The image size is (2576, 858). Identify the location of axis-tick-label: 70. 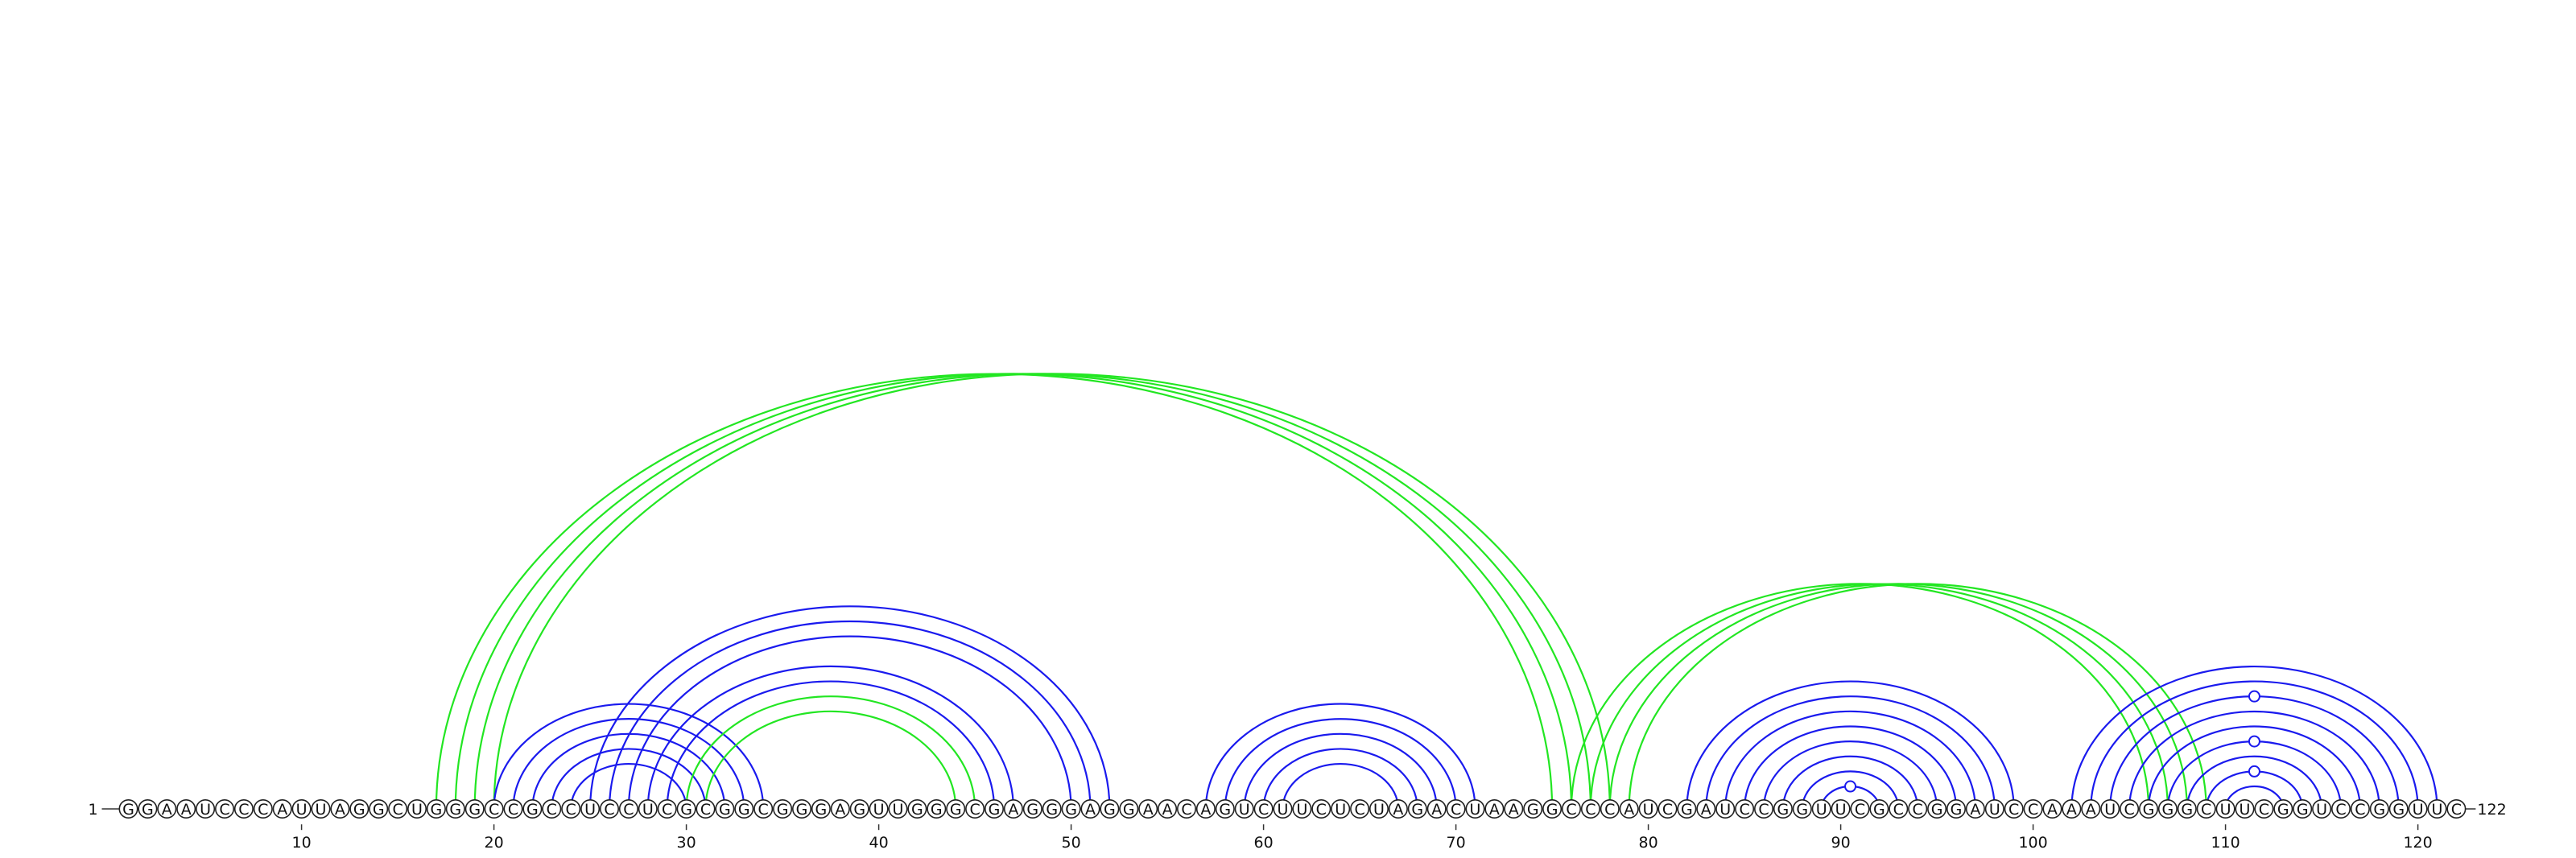
(1456, 843).